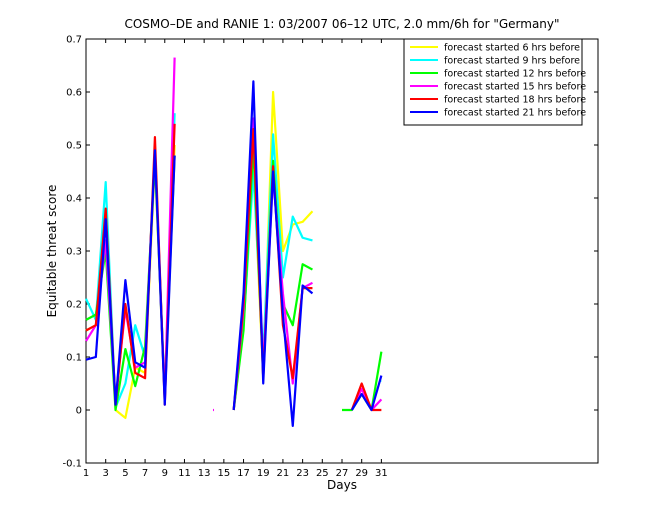 Image resolution: width=660 pixels, height=520 pixels. What do you see at coordinates (243, 473) in the screenshot?
I see `x-tick-label: 17` at bounding box center [243, 473].